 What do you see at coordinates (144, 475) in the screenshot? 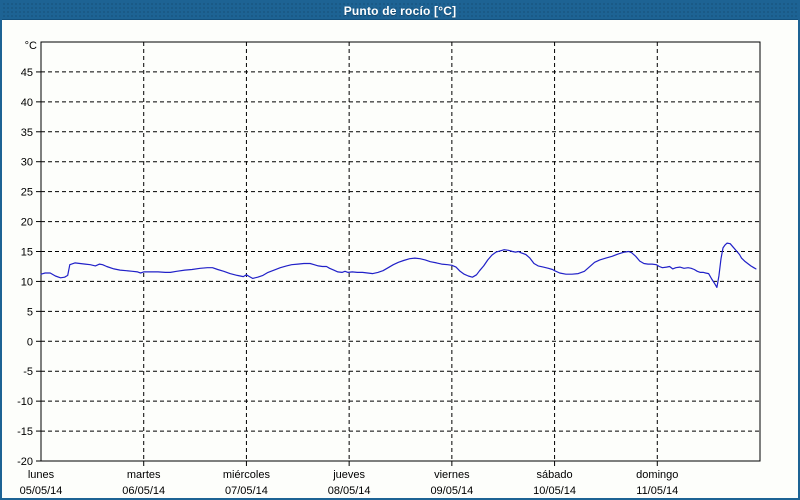
I see `x-day-label: martes` at bounding box center [144, 475].